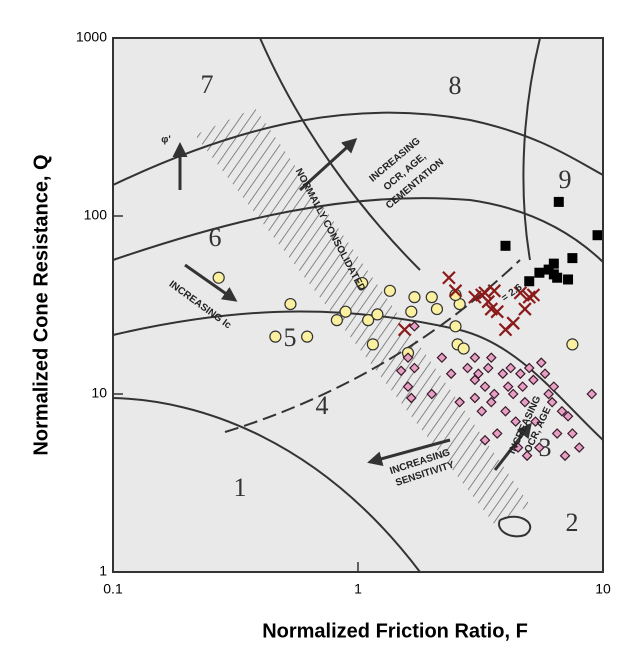 The width and height of the screenshot is (640, 660). Describe the element at coordinates (41, 304) in the screenshot. I see `y-axis-label: Normalized Cone Resistance, Q` at that location.